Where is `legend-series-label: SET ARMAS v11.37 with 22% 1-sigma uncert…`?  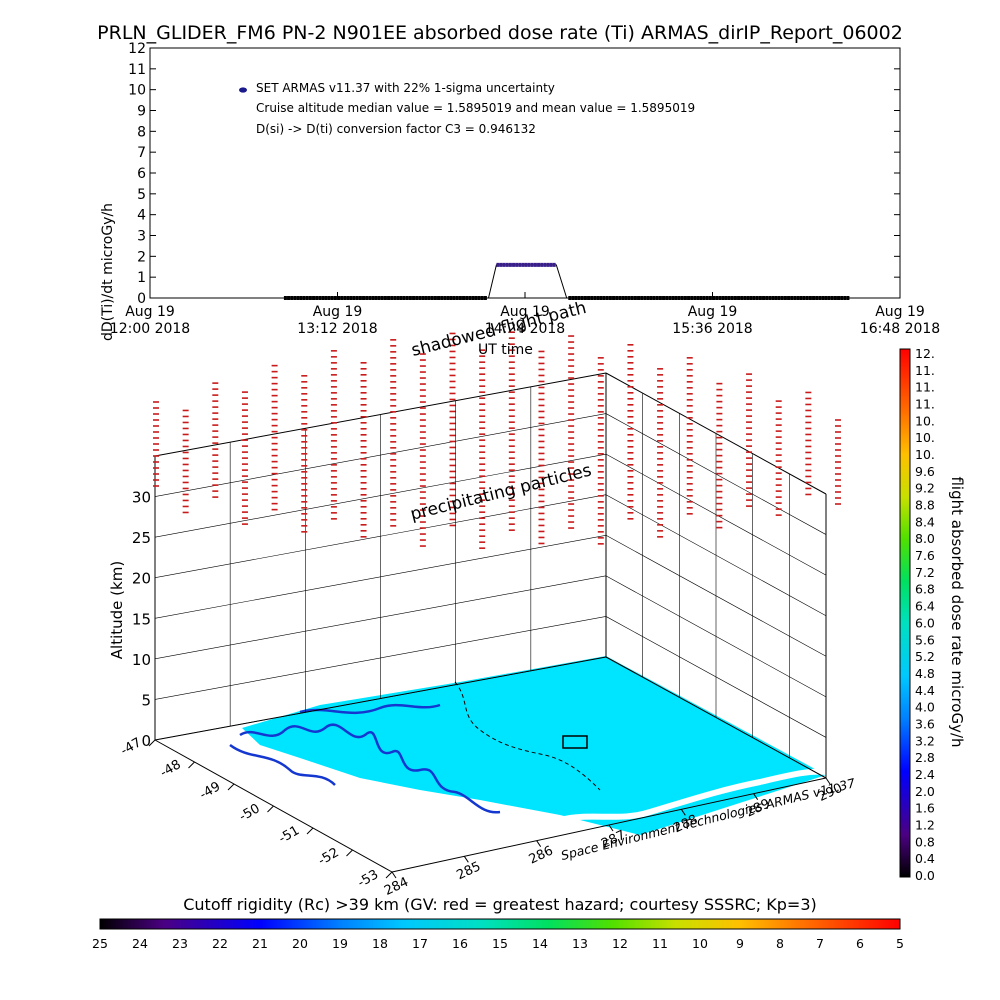 legend-series-label: SET ARMAS v11.37 with 22% 1-sigma uncert… is located at coordinates (405, 88).